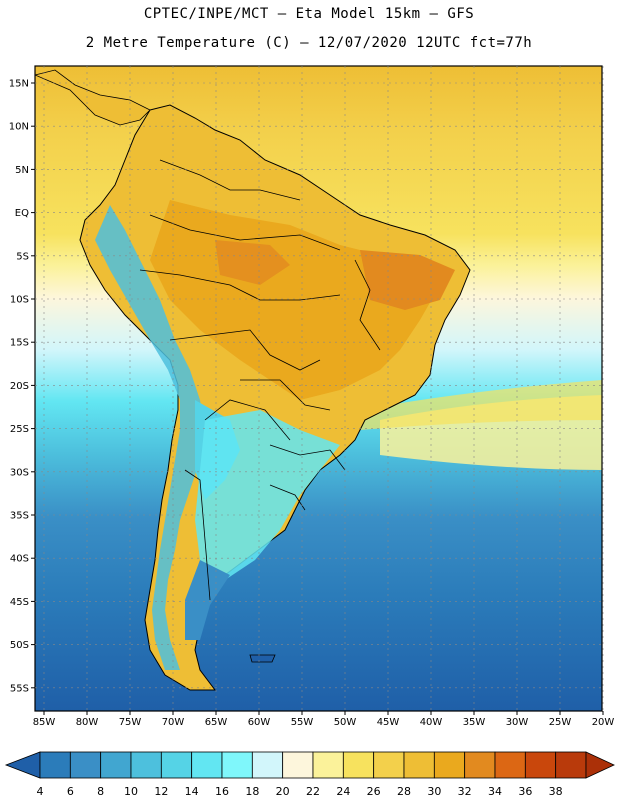 Image resolution: width=618 pixels, height=800 pixels. What do you see at coordinates (150, 437) in the screenshot?
I see `andes-cold-strip` at bounding box center [150, 437].